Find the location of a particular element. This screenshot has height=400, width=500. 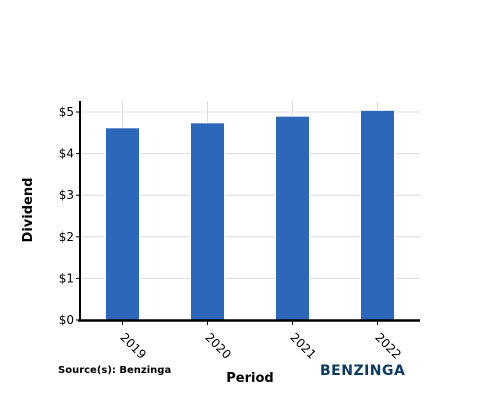

y-tick-label: $3 is located at coordinates (66, 195).